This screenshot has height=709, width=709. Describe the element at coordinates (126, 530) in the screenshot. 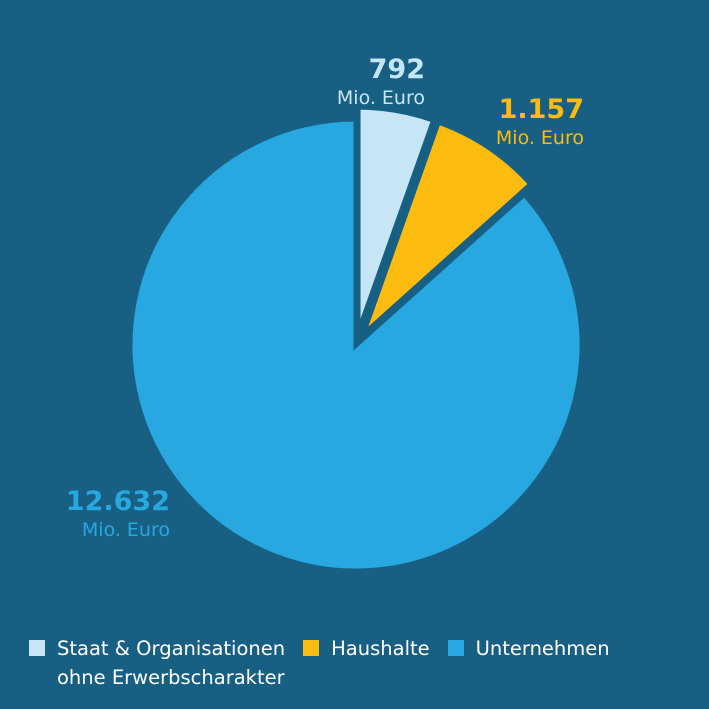

I see `data-label-unit-unternehmen: Mio. Euro` at that location.